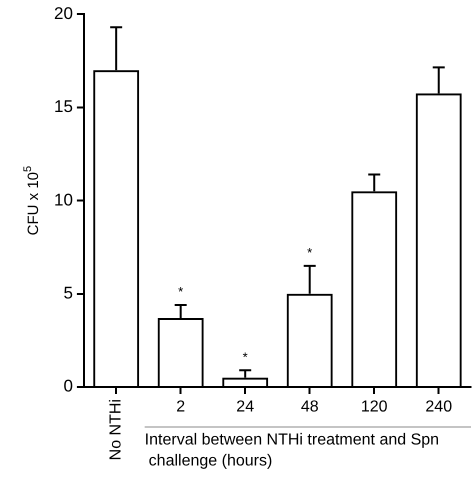  Describe the element at coordinates (68, 292) in the screenshot. I see `y-tick-label: 5` at that location.